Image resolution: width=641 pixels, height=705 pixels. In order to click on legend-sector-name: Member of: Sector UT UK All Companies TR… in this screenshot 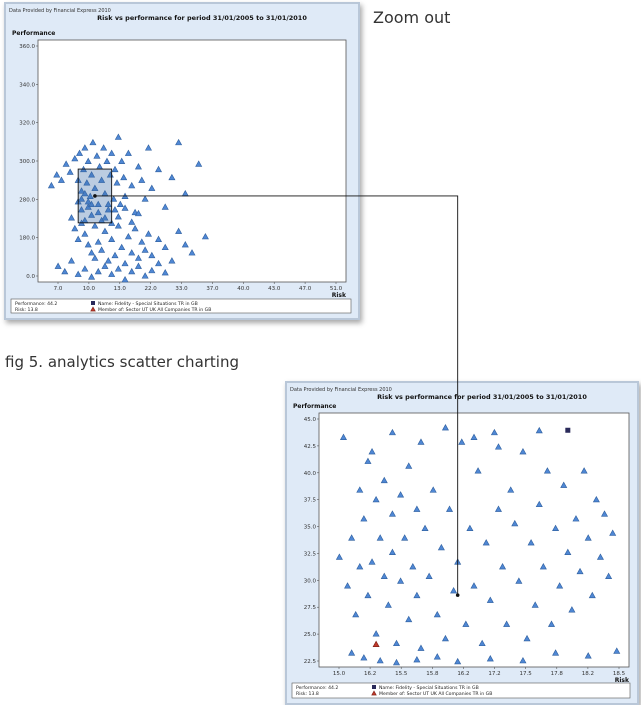, I will do `click(435, 694)`.